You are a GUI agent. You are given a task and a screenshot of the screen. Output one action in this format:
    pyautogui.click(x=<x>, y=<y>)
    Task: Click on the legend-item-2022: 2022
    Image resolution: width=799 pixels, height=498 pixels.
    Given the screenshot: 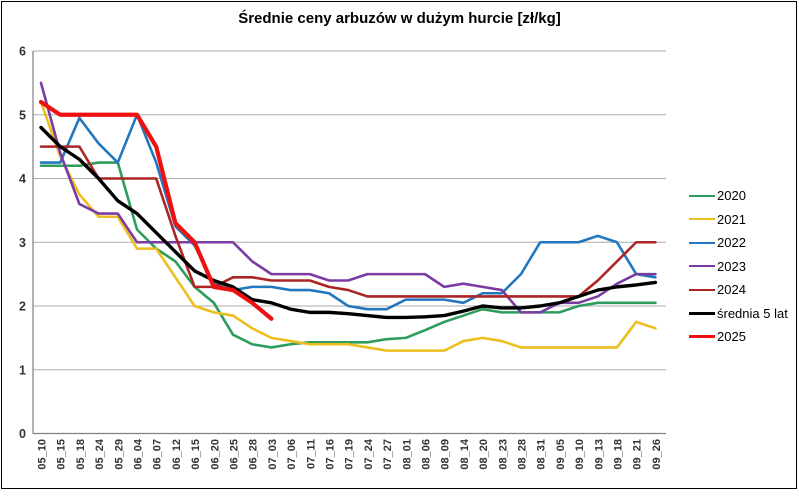 What is the action you would take?
    pyautogui.click(x=741, y=243)
    